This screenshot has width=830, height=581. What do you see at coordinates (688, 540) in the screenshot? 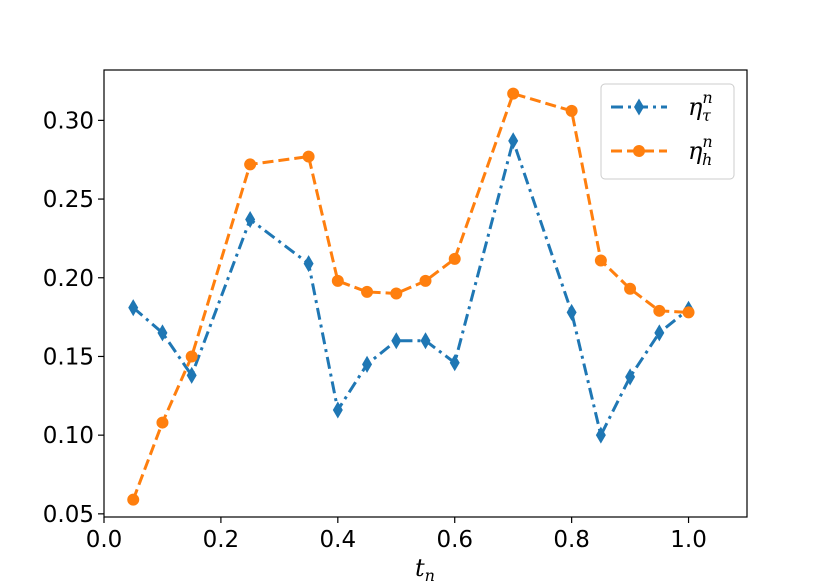
I see `x-tick-label: 1.0` at bounding box center [688, 540].